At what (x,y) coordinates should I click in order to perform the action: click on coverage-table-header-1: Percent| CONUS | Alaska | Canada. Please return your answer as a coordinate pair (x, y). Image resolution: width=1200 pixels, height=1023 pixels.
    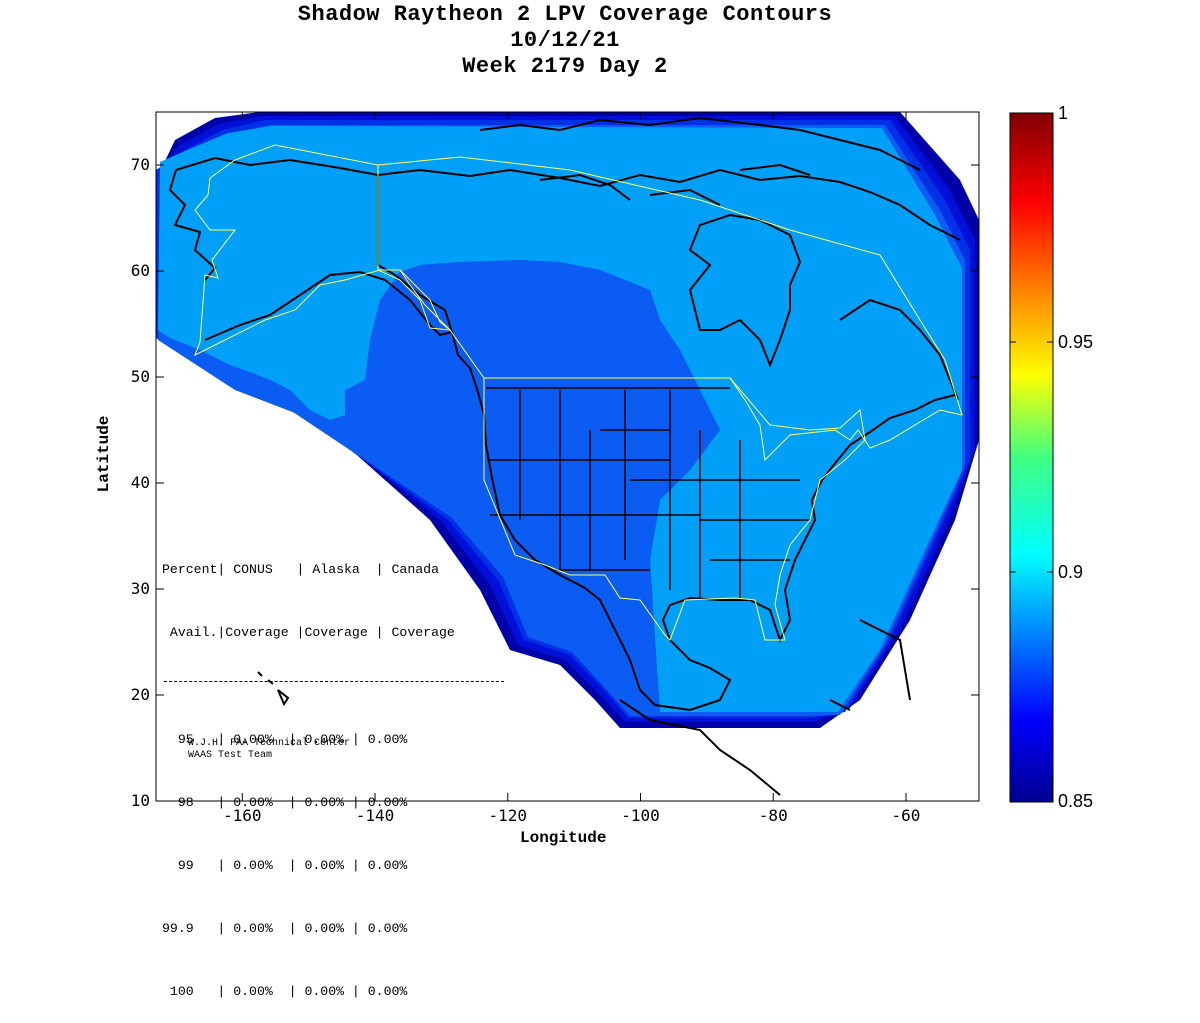
    Looking at the image, I should click on (300, 569).